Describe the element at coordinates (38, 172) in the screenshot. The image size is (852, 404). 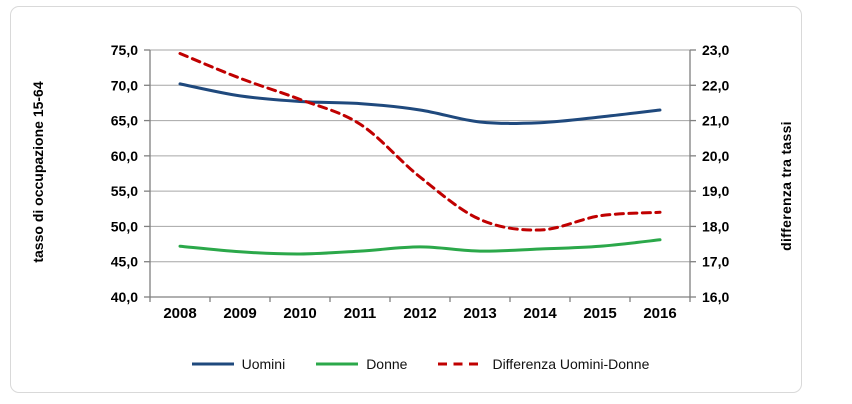
I see `left-axis-title: tasso di occupazione 15-64` at that location.